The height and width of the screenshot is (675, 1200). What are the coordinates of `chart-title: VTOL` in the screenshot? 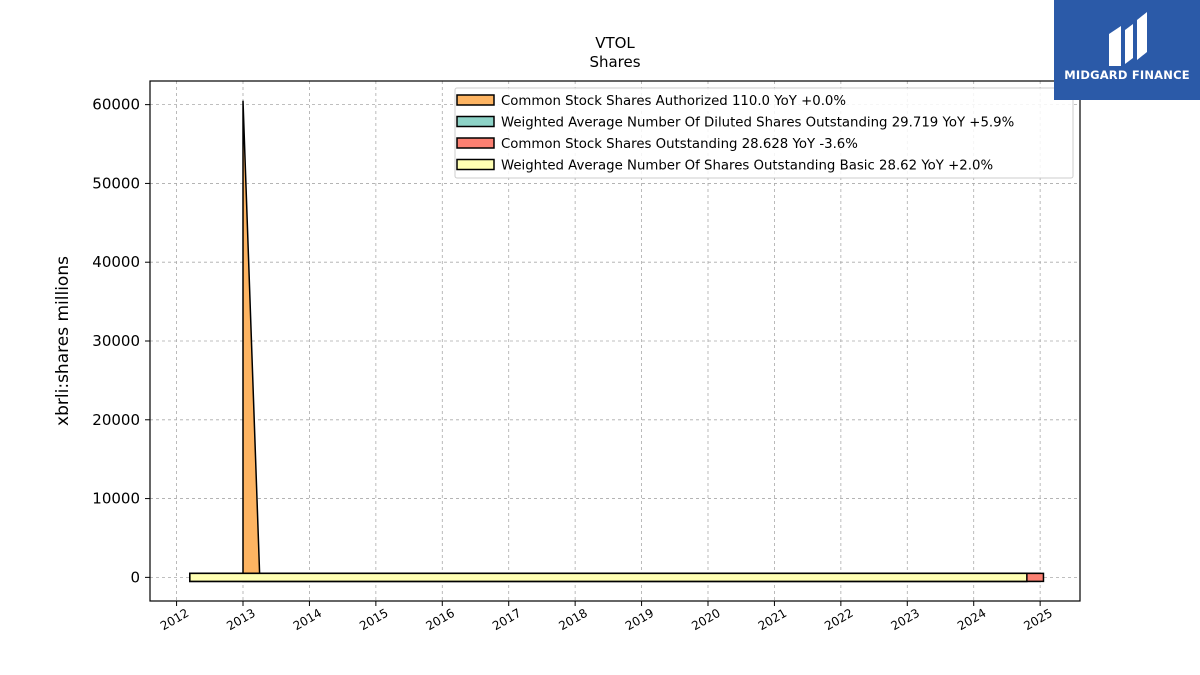 It's located at (615, 43).